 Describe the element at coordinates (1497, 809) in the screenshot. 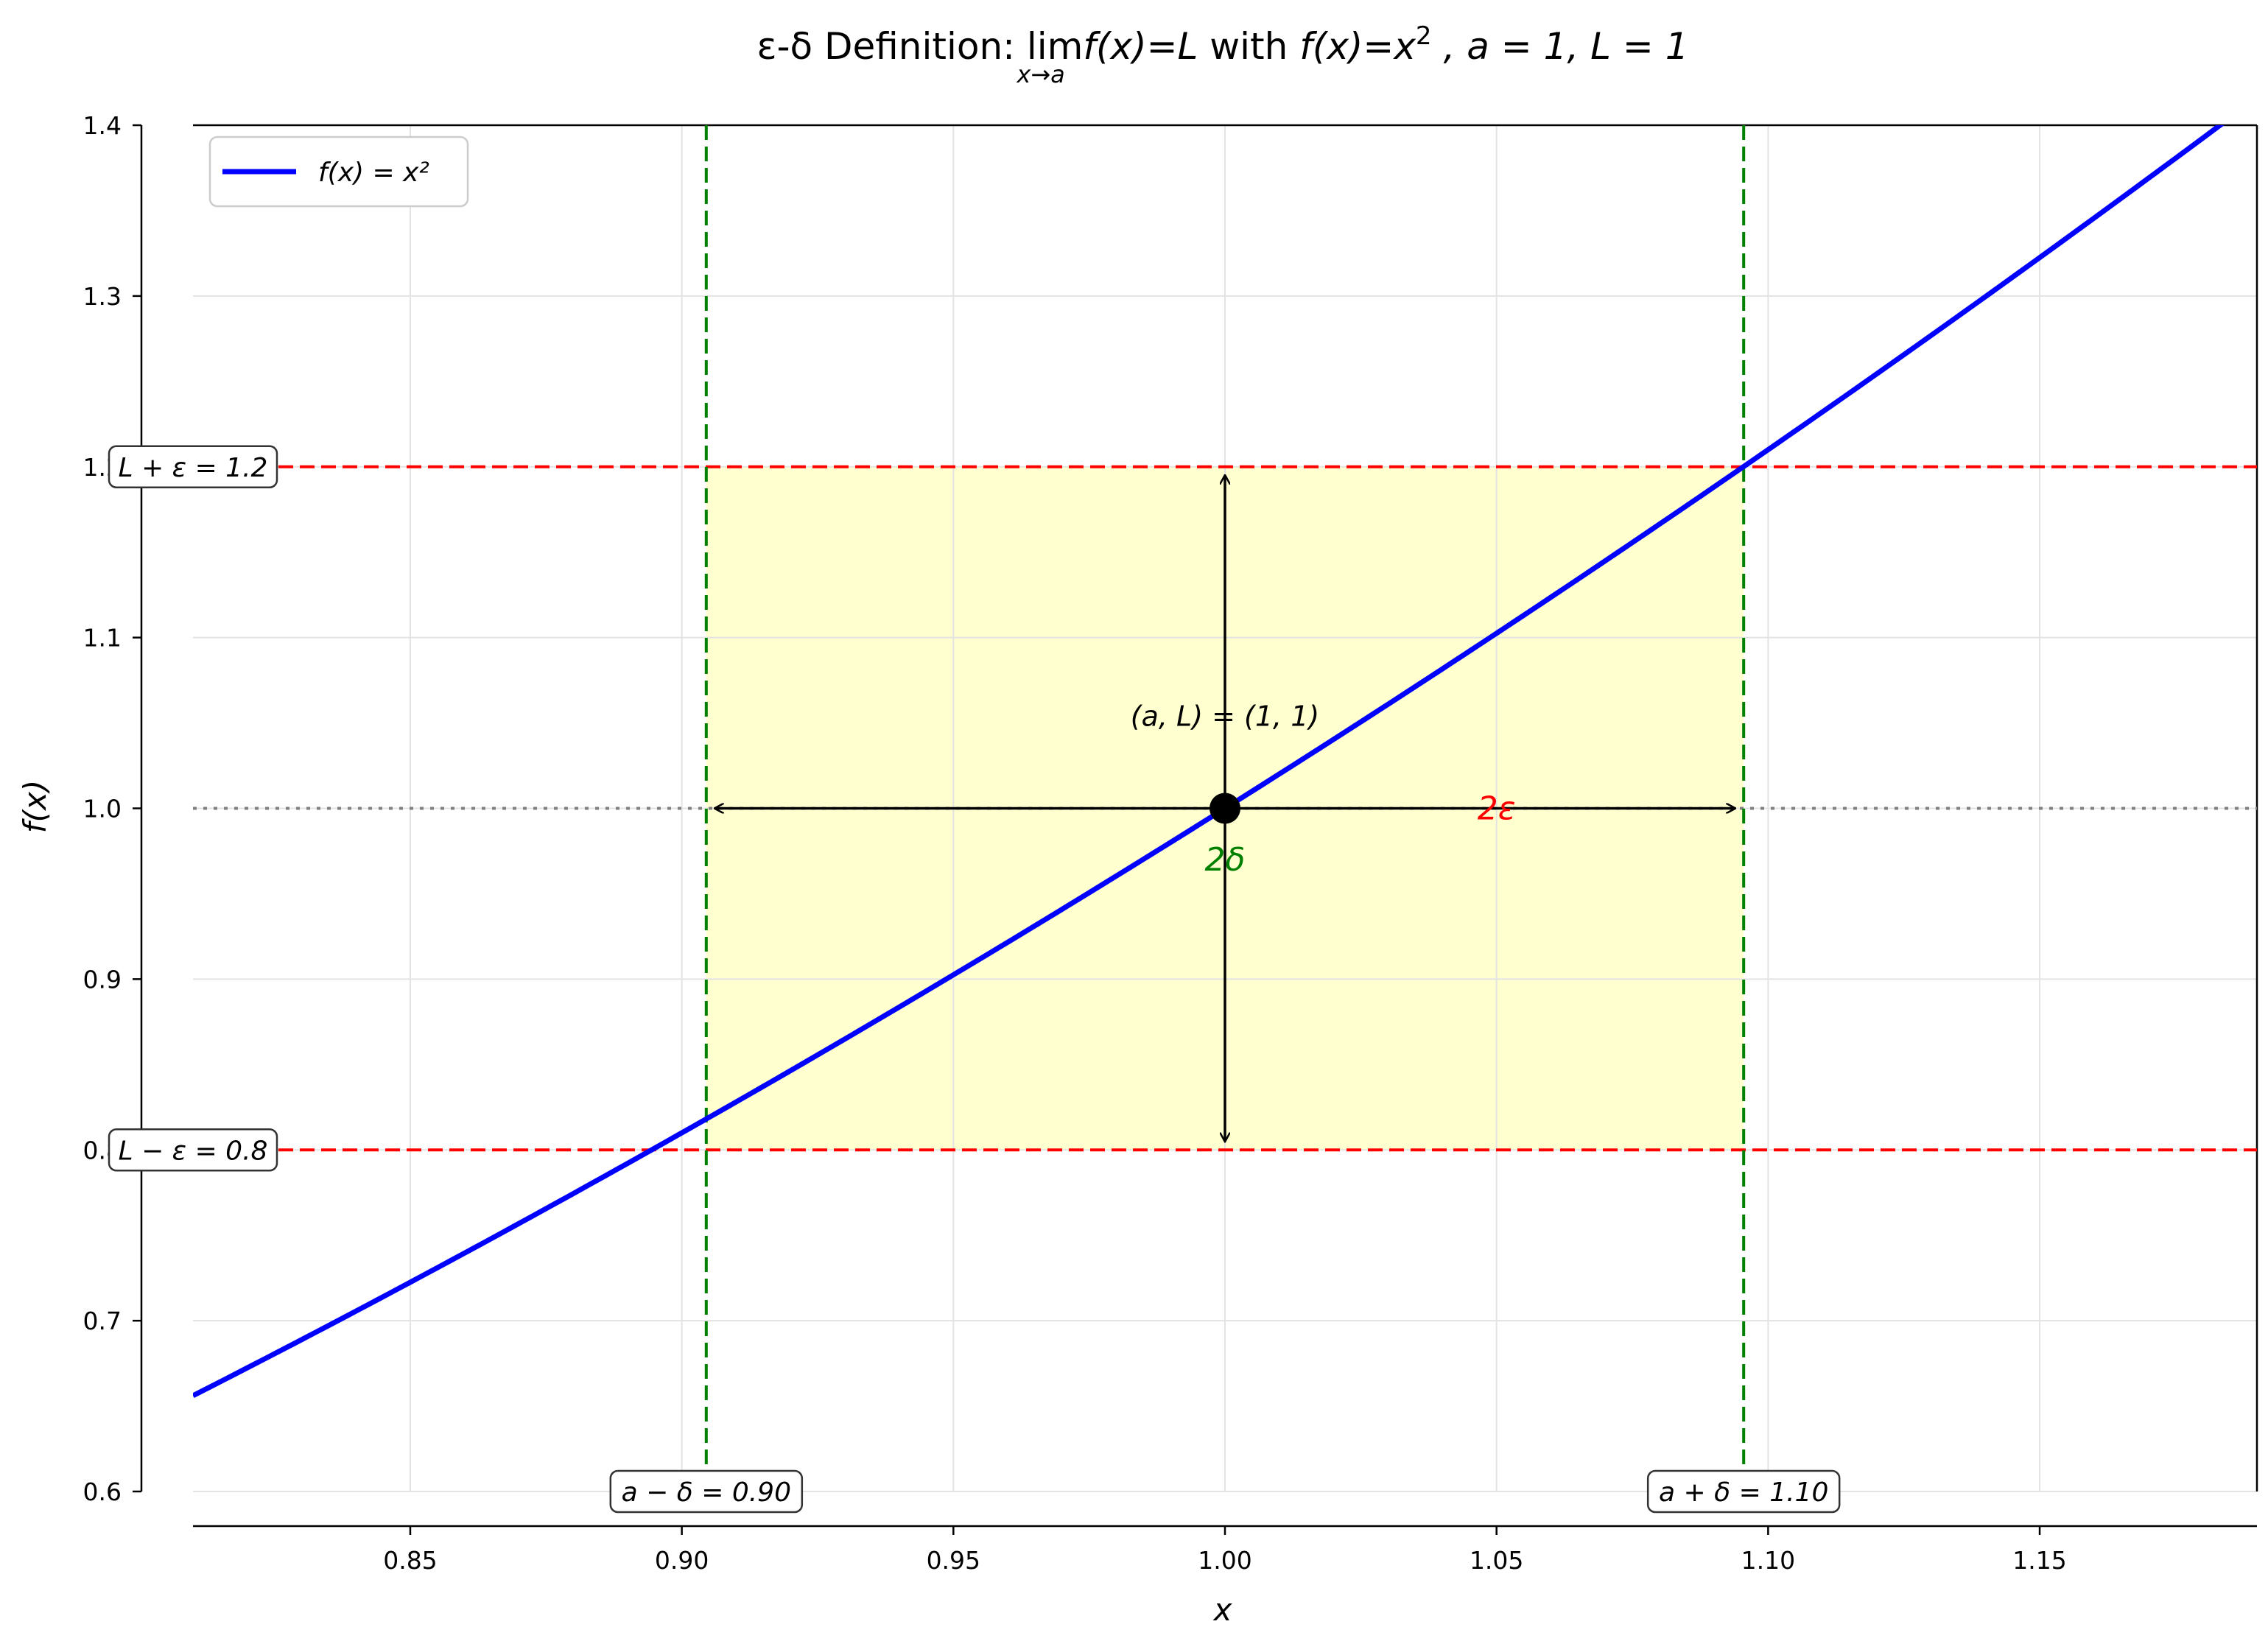

I see `two-epsilon-label: 2ε` at that location.